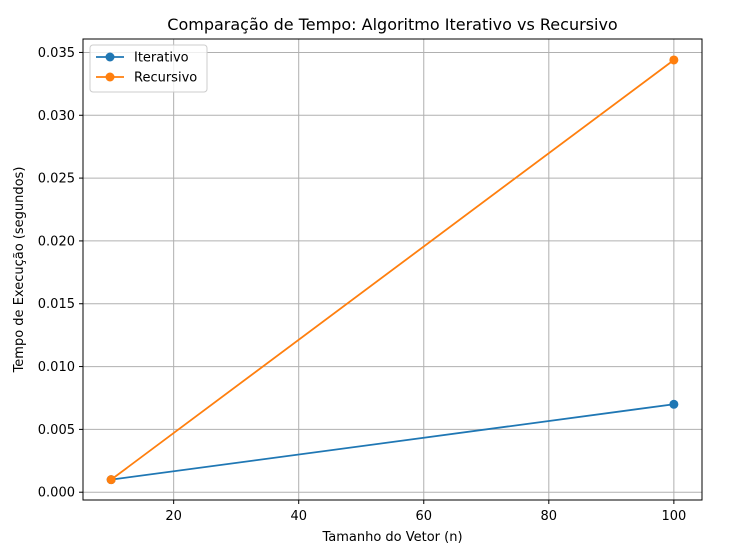 The height and width of the screenshot is (555, 741). What do you see at coordinates (56, 430) in the screenshot?
I see `y-tick-label: 0.005` at bounding box center [56, 430].